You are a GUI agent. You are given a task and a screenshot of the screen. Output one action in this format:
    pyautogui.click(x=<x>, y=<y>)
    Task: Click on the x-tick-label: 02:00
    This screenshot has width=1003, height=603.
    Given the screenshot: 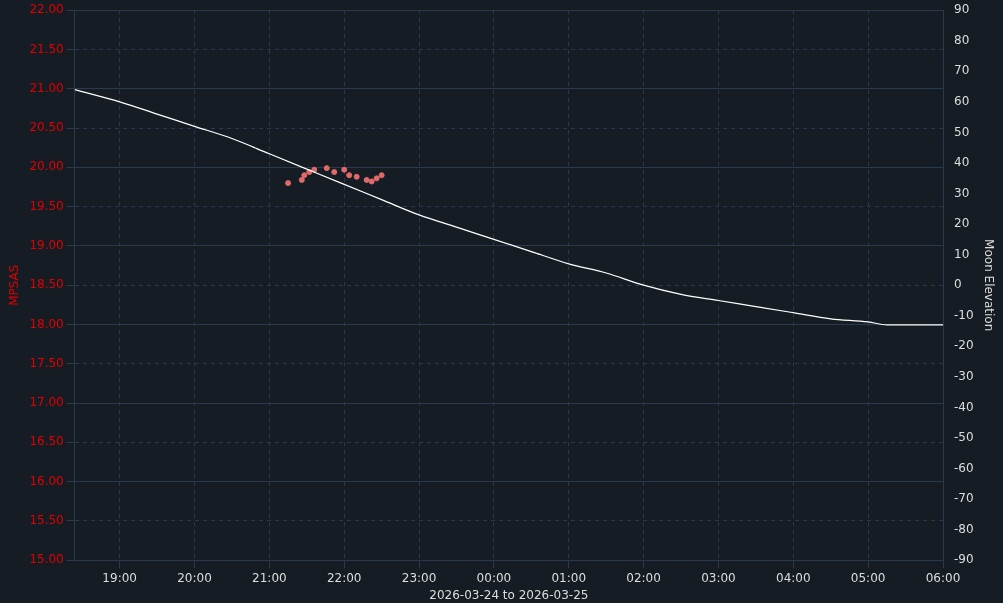 What is the action you would take?
    pyautogui.click(x=643, y=577)
    